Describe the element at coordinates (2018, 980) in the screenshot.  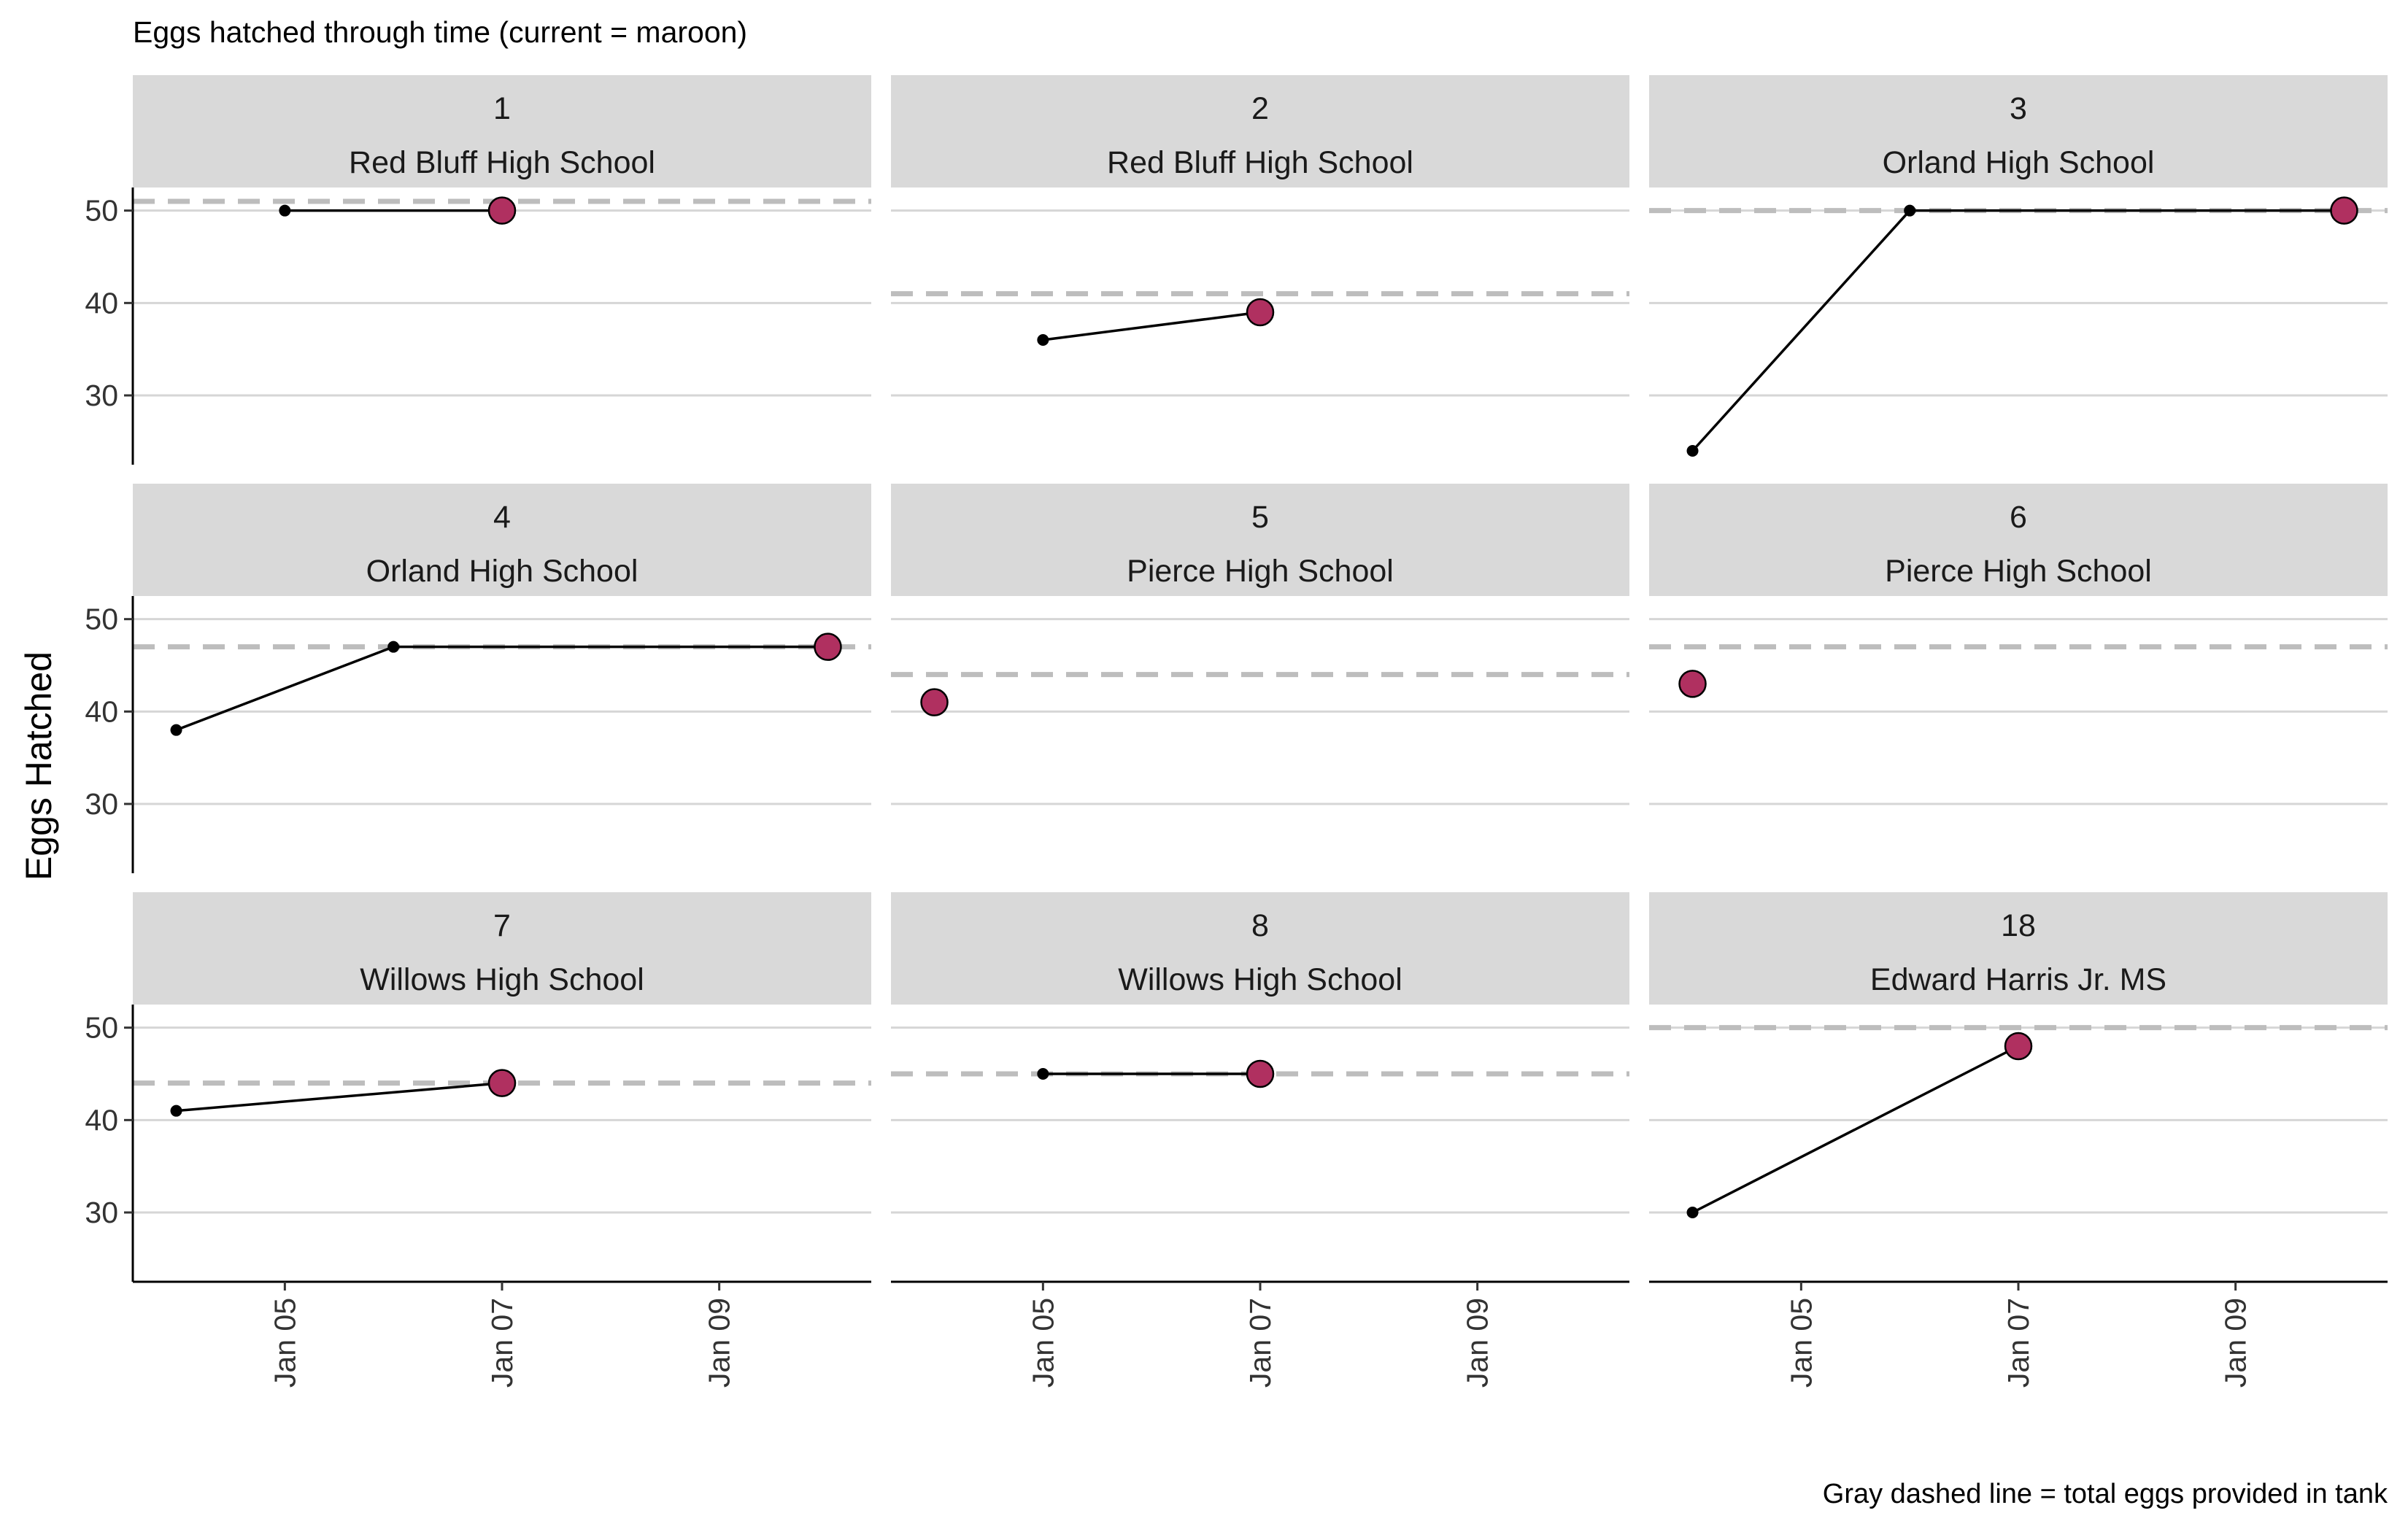
I see `facet-strip-school: Edward Harris Jr. MS` at that location.